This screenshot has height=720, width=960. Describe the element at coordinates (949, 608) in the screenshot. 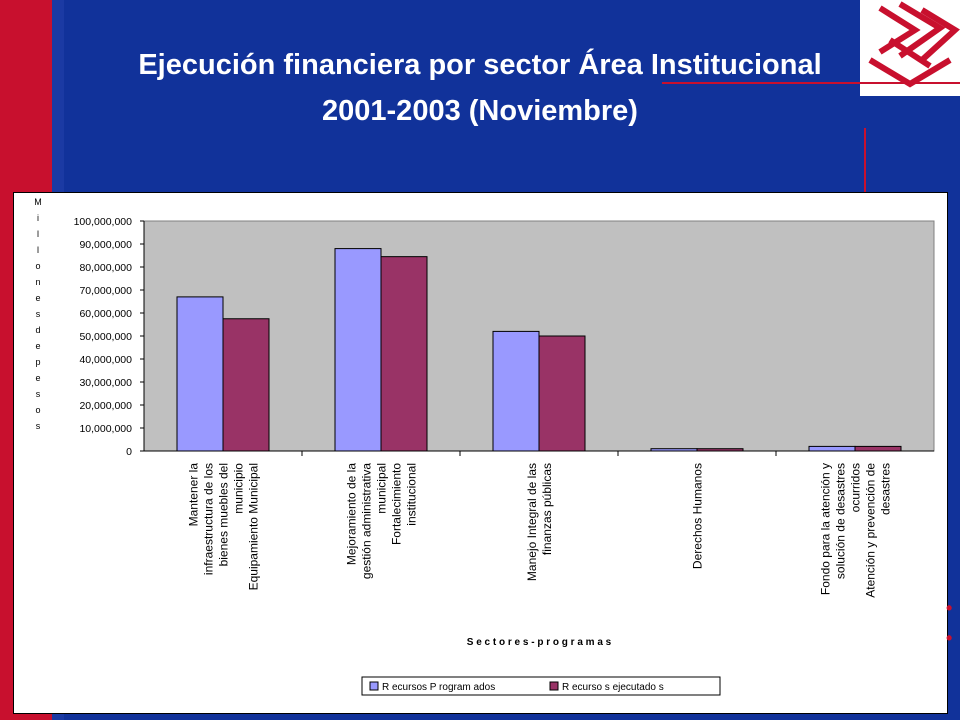

I see `edge-mark-1: •` at that location.